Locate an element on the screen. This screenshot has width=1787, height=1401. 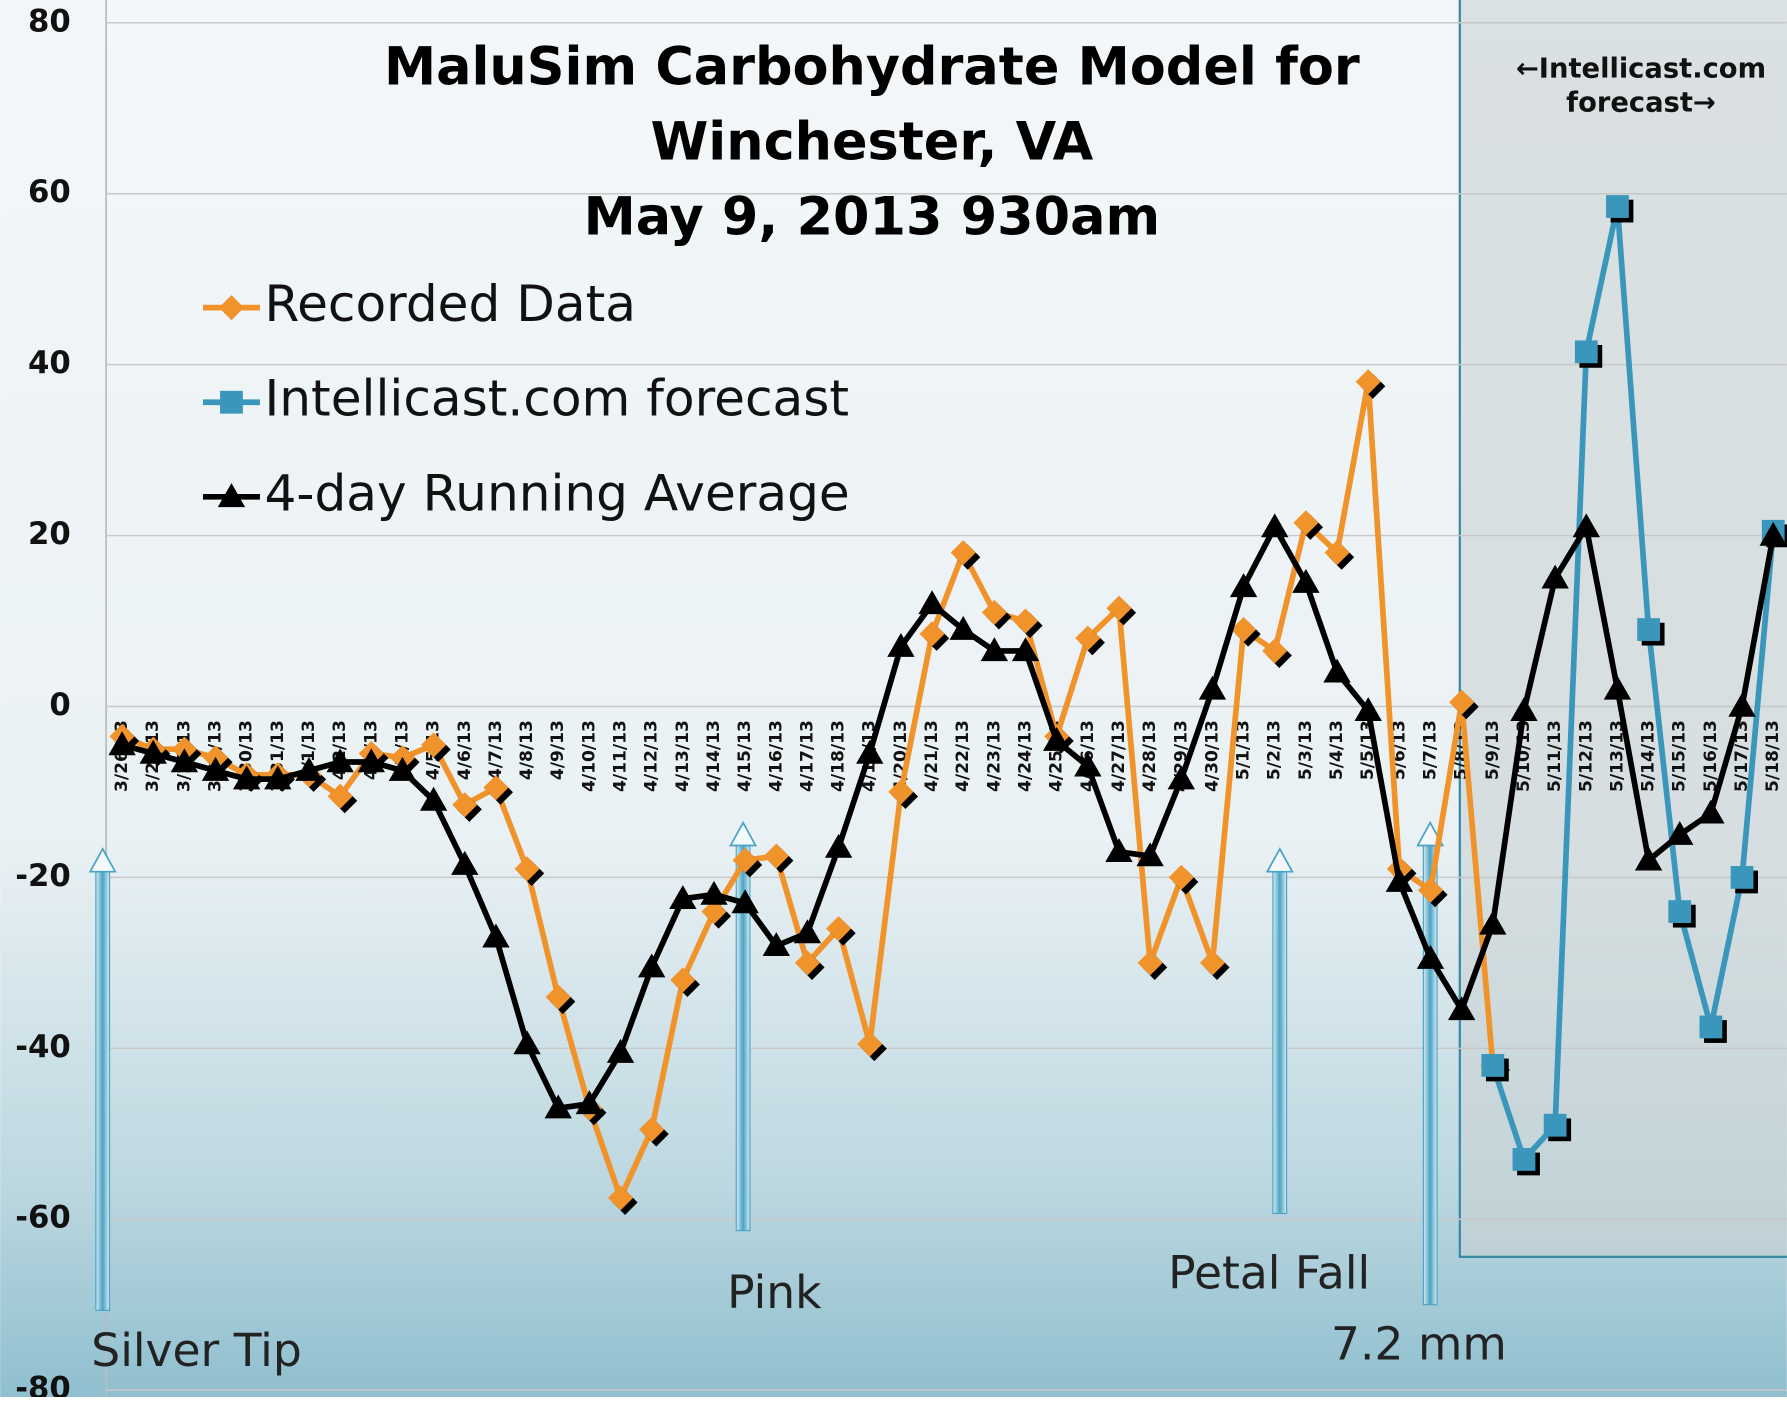
forecast-label-box: ←Intellicast.com forecast→ is located at coordinates (1641, 85).